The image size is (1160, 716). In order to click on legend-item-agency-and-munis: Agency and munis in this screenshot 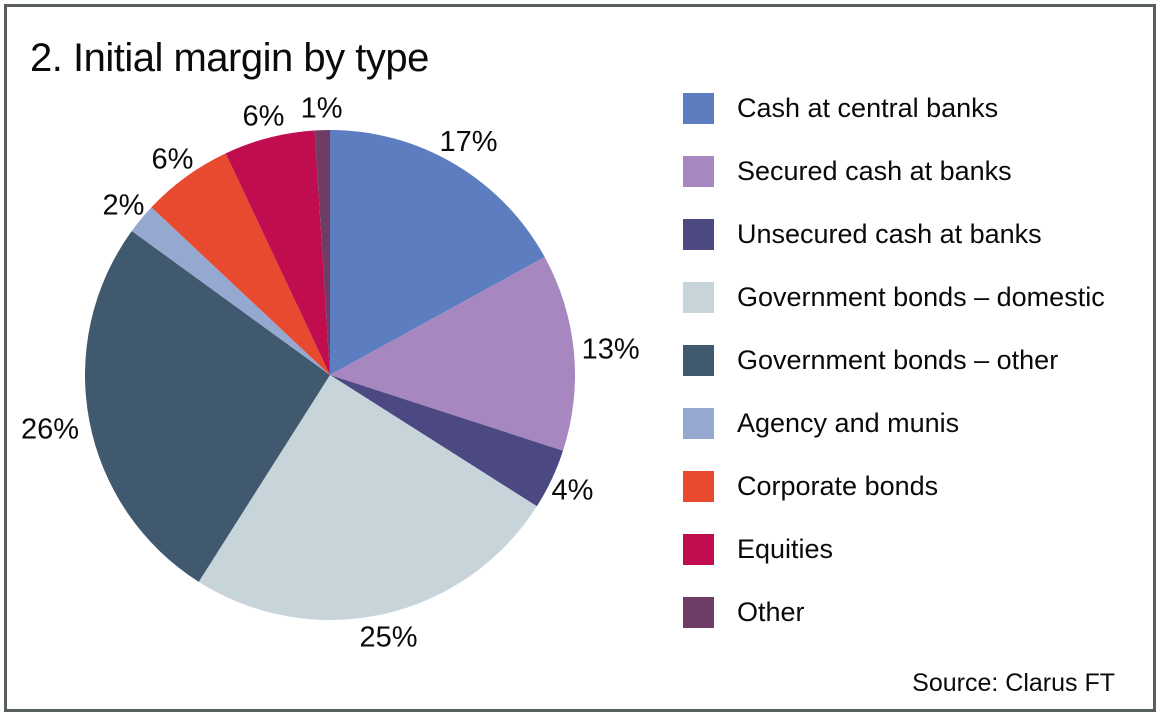, I will do `click(894, 423)`.